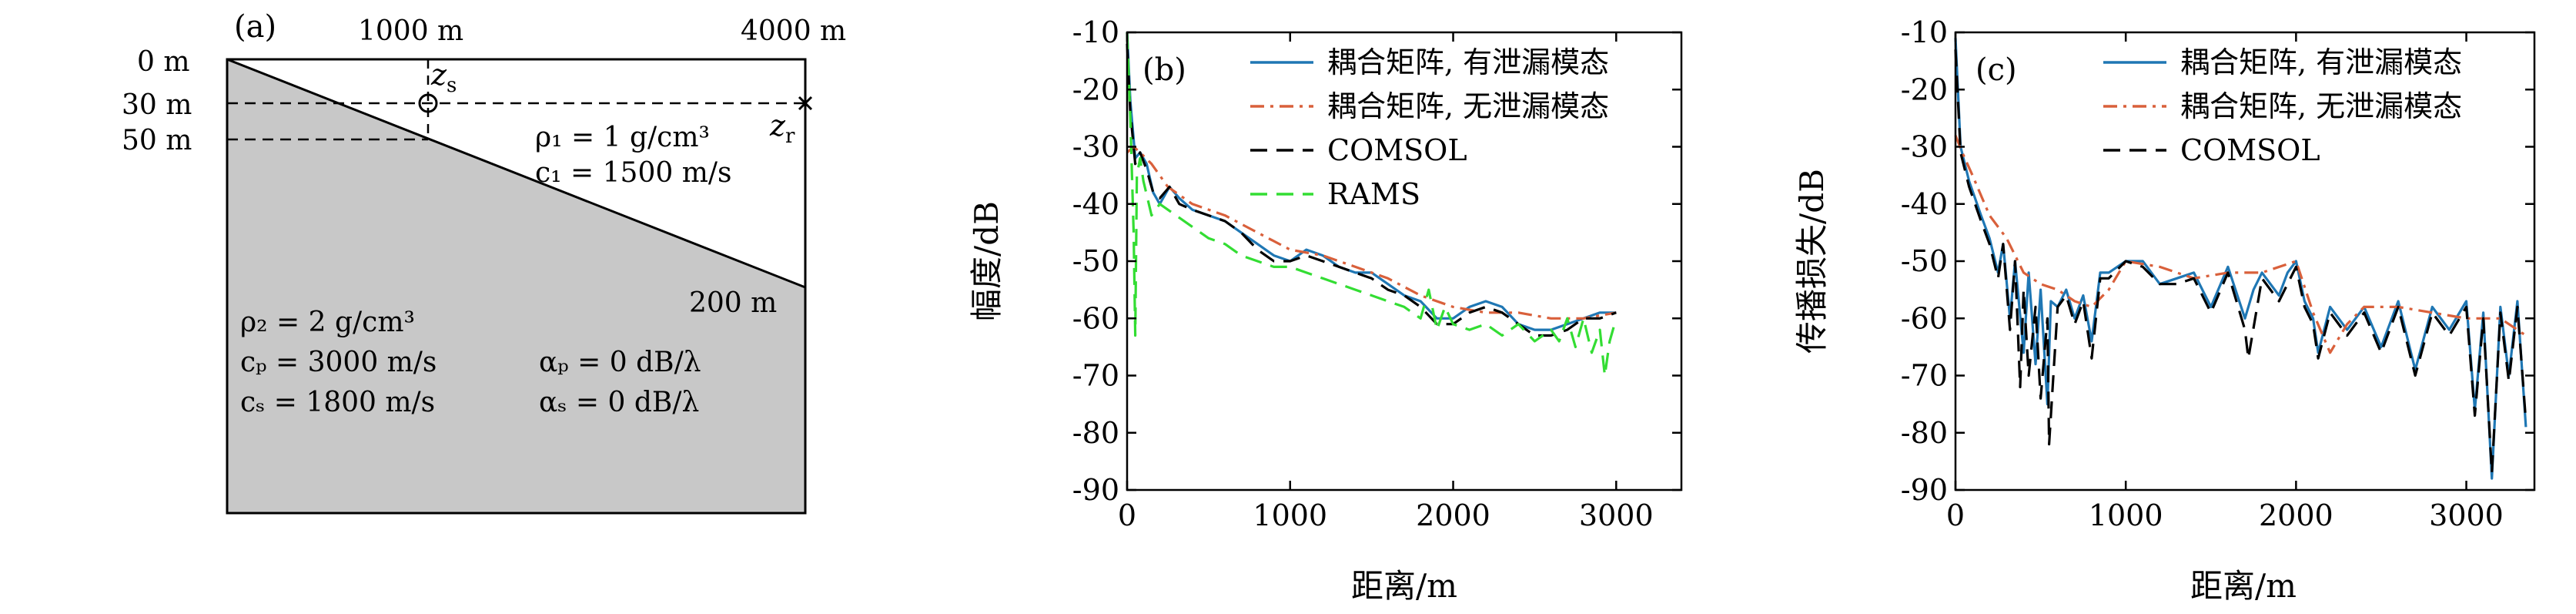  I want to click on receiver-marker, so click(806, 103).